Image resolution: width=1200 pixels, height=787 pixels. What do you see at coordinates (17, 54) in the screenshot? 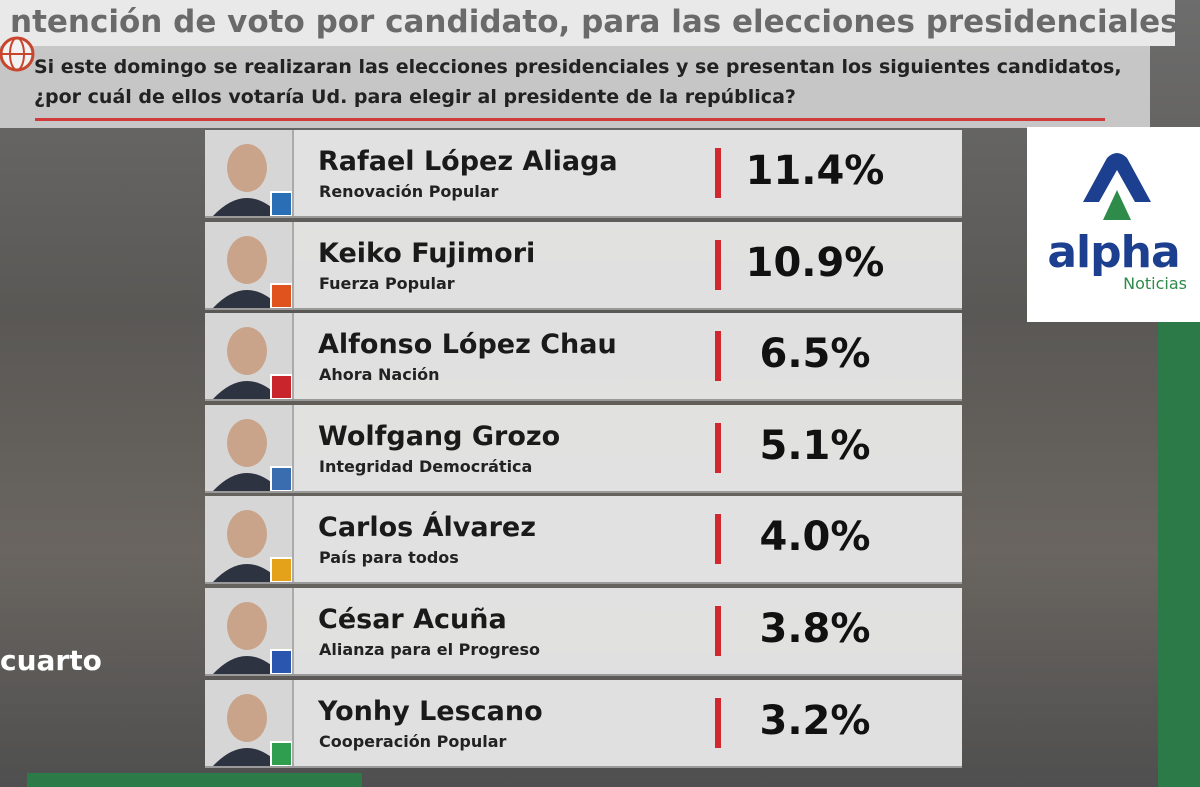
I see `globe-icon` at bounding box center [17, 54].